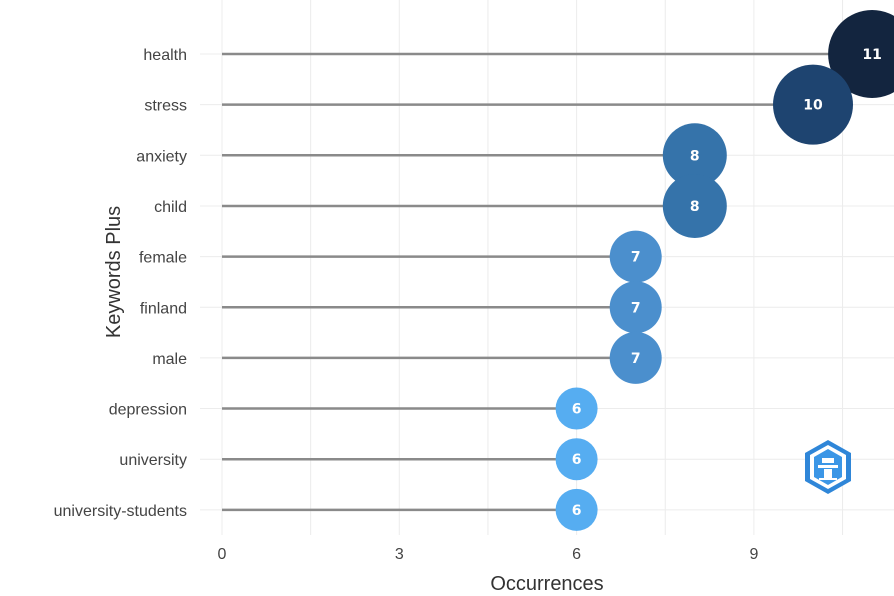 This screenshot has width=894, height=596. I want to click on y-tick-label: female, so click(163, 258).